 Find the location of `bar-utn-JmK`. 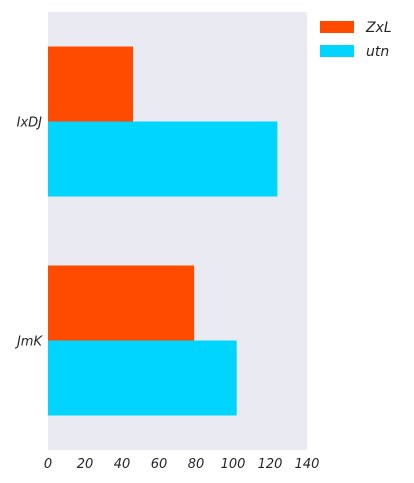

bar-utn-JmK is located at coordinates (142, 378).